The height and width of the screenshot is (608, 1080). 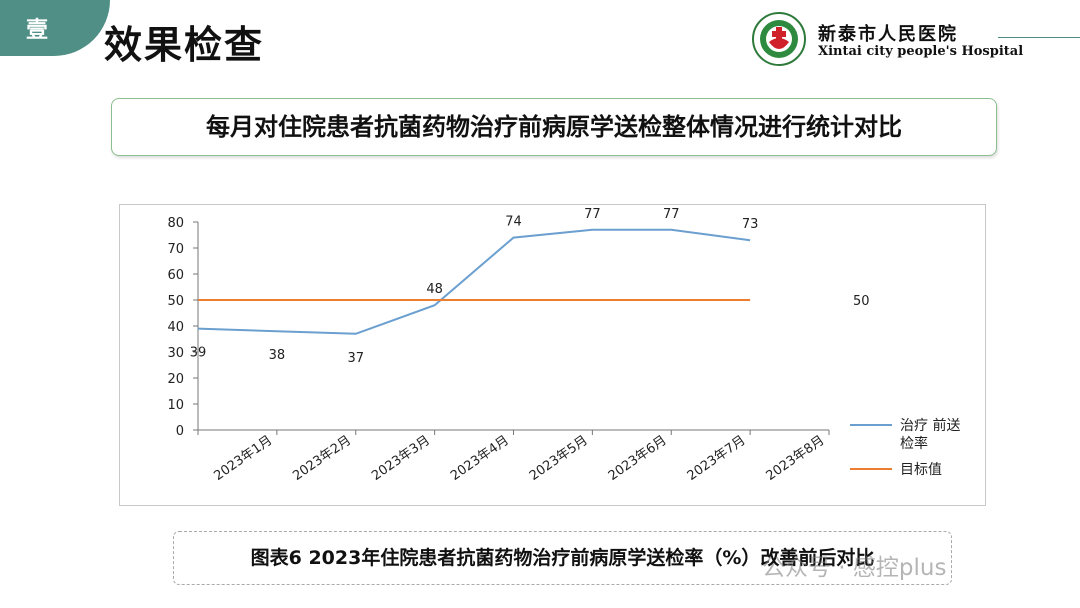 What do you see at coordinates (198, 353) in the screenshot?
I see `data-label: 39` at bounding box center [198, 353].